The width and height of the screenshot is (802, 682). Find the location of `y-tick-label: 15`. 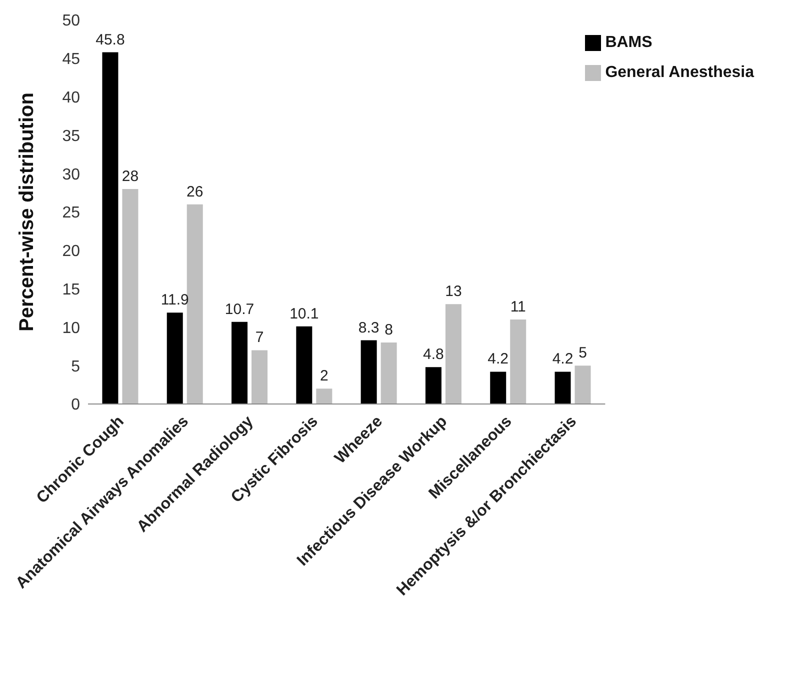

y-tick-label: 15 is located at coordinates (71, 289).